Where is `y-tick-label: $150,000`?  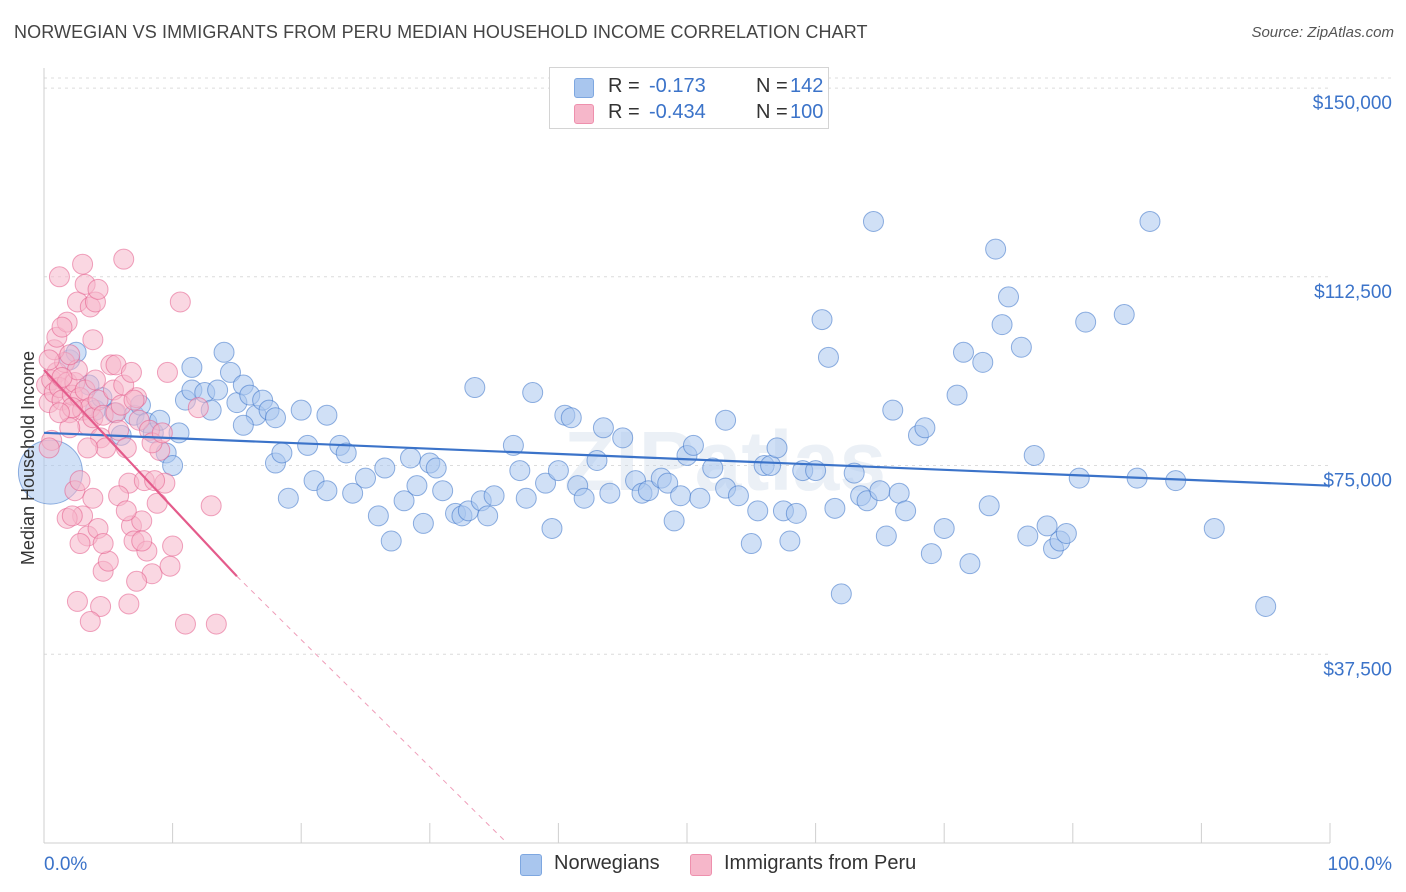 y-tick-label: $150,000 is located at coordinates (1352, 103).